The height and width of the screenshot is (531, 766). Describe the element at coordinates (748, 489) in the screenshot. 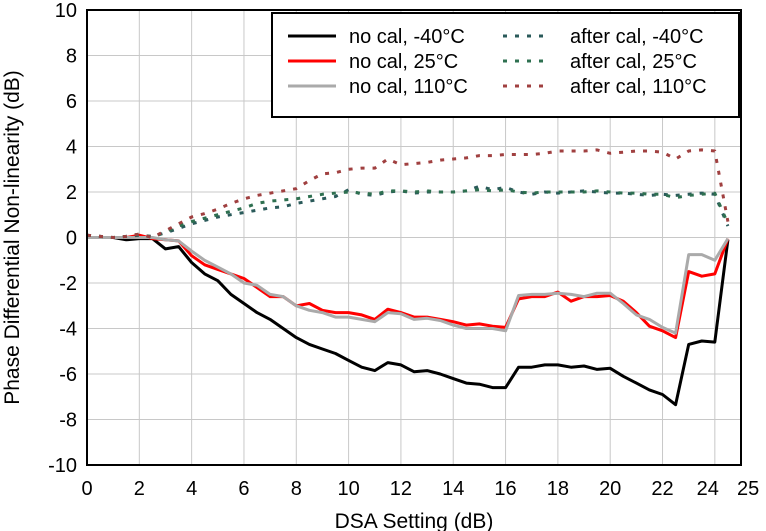

I see `x-tick-label: 25` at that location.